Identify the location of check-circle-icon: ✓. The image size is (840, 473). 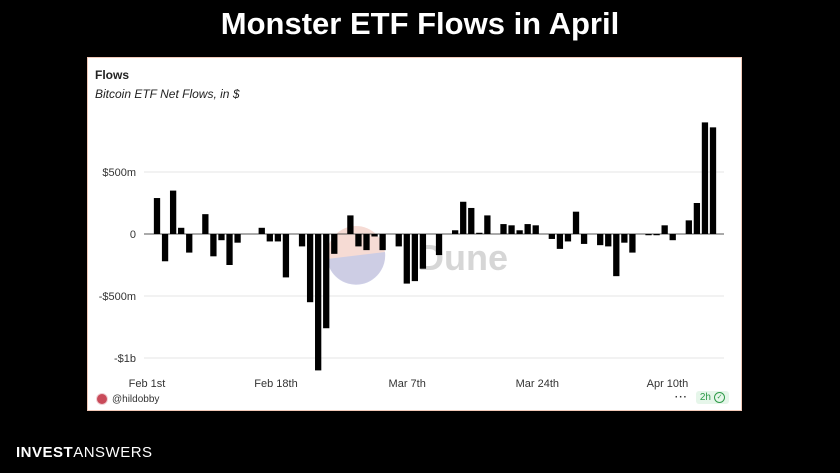
(719, 397).